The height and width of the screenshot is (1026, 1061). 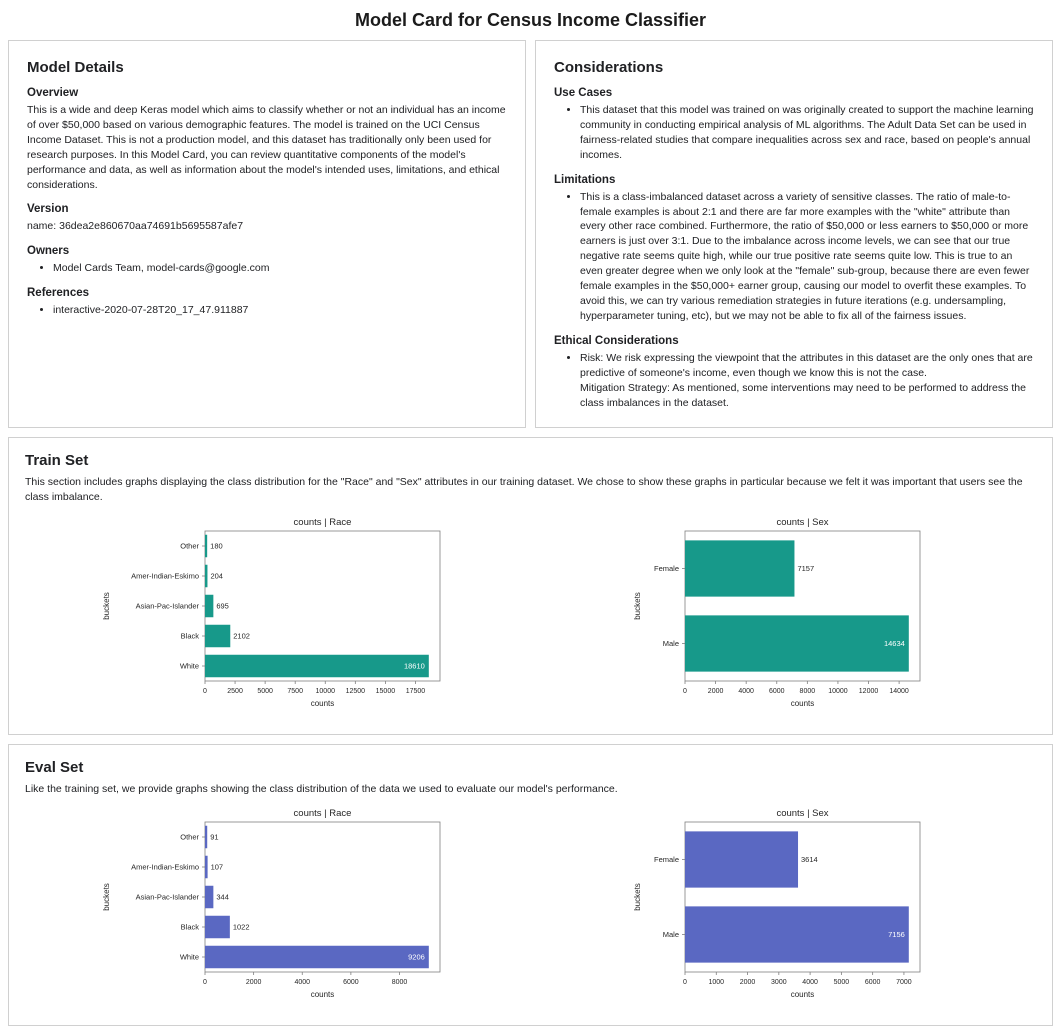 What do you see at coordinates (896, 934) in the screenshot?
I see `svg-text: 7156` at bounding box center [896, 934].